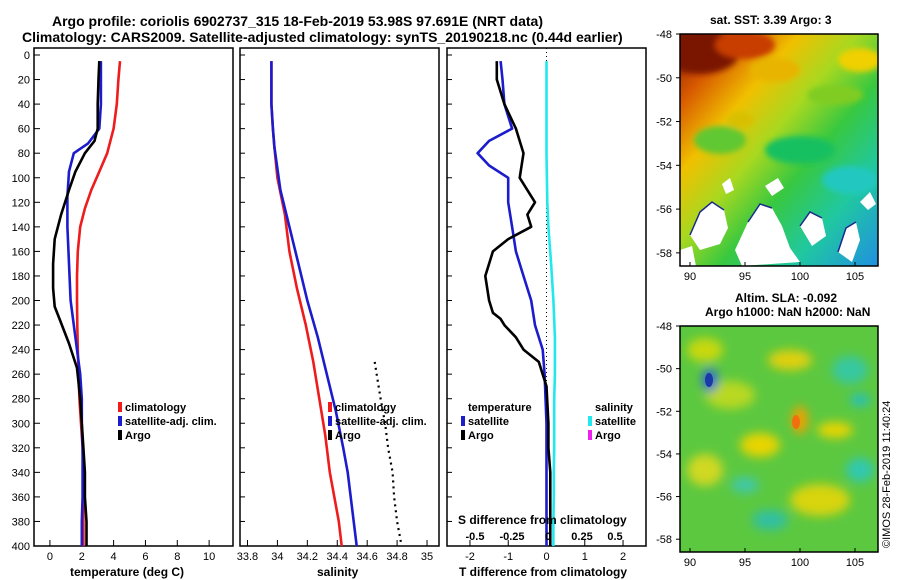 This screenshot has width=900, height=580. I want to click on s-difference-ticks: -0.5 -0.25 0 0.25 0.5, so click(544, 537).